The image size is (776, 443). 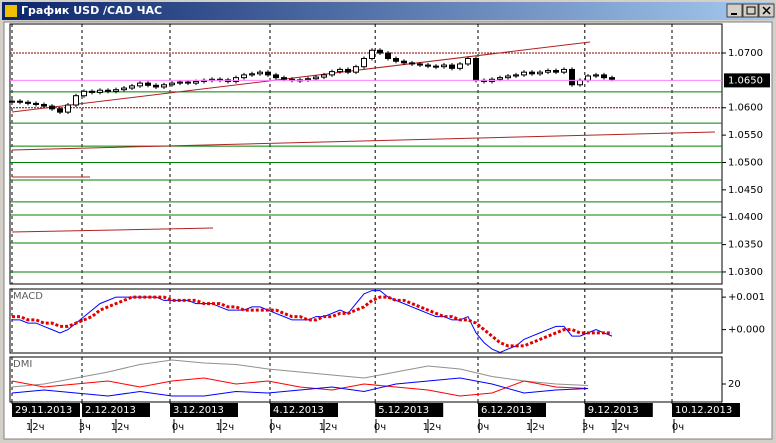 I want to click on x-tick-label: 6.12.2013, so click(x=506, y=410).